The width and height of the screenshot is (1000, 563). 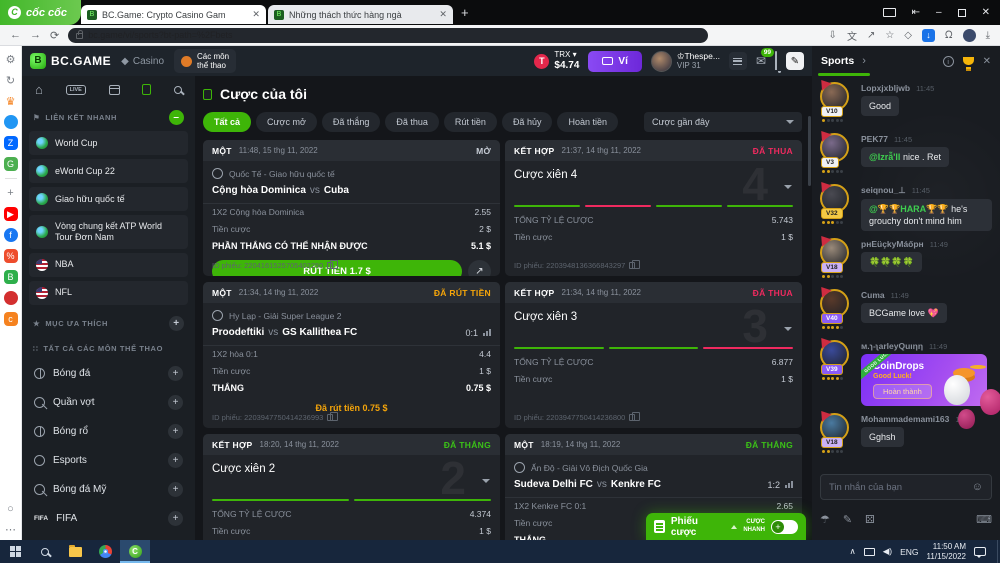 I want to click on more-icon: ⋯, so click(x=10, y=529).